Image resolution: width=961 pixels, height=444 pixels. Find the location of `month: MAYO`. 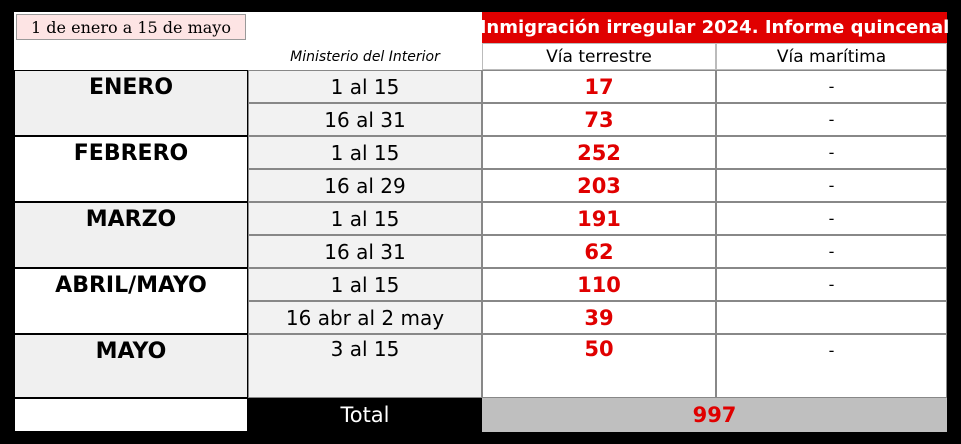

month: MAYO is located at coordinates (131, 366).